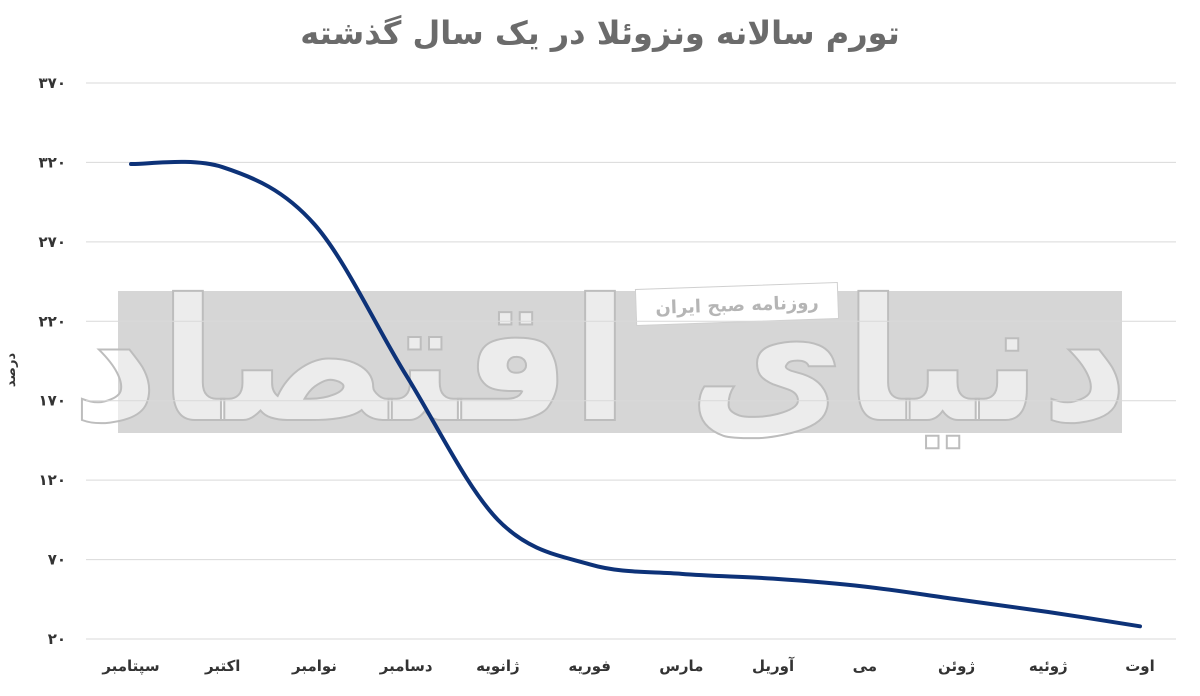 This screenshot has width=1200, height=696. Describe the element at coordinates (222, 666) in the screenshot. I see `x-tick-label: اکتبر` at that location.